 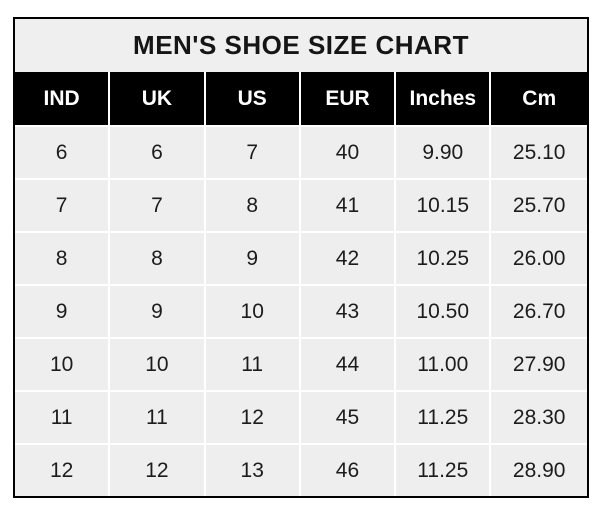 What do you see at coordinates (158, 363) in the screenshot?
I see `cell-uk: 10` at bounding box center [158, 363].